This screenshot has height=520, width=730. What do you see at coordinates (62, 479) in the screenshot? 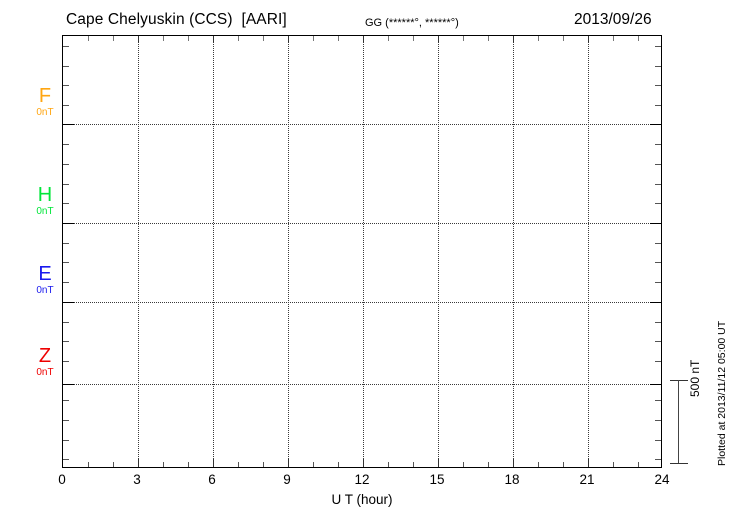
I see `x-axis-tick-label: 0` at bounding box center [62, 479].